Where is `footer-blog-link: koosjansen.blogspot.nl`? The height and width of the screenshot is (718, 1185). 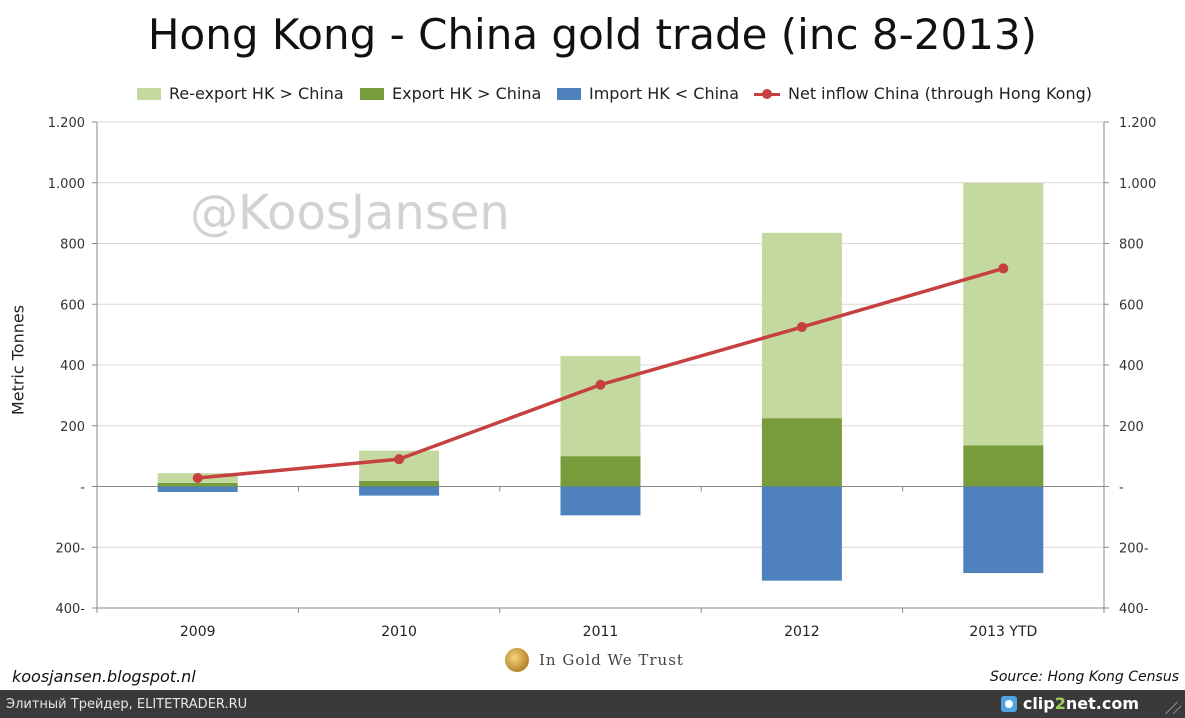
footer-blog-link: koosjansen.blogspot.nl is located at coordinates (104, 676).